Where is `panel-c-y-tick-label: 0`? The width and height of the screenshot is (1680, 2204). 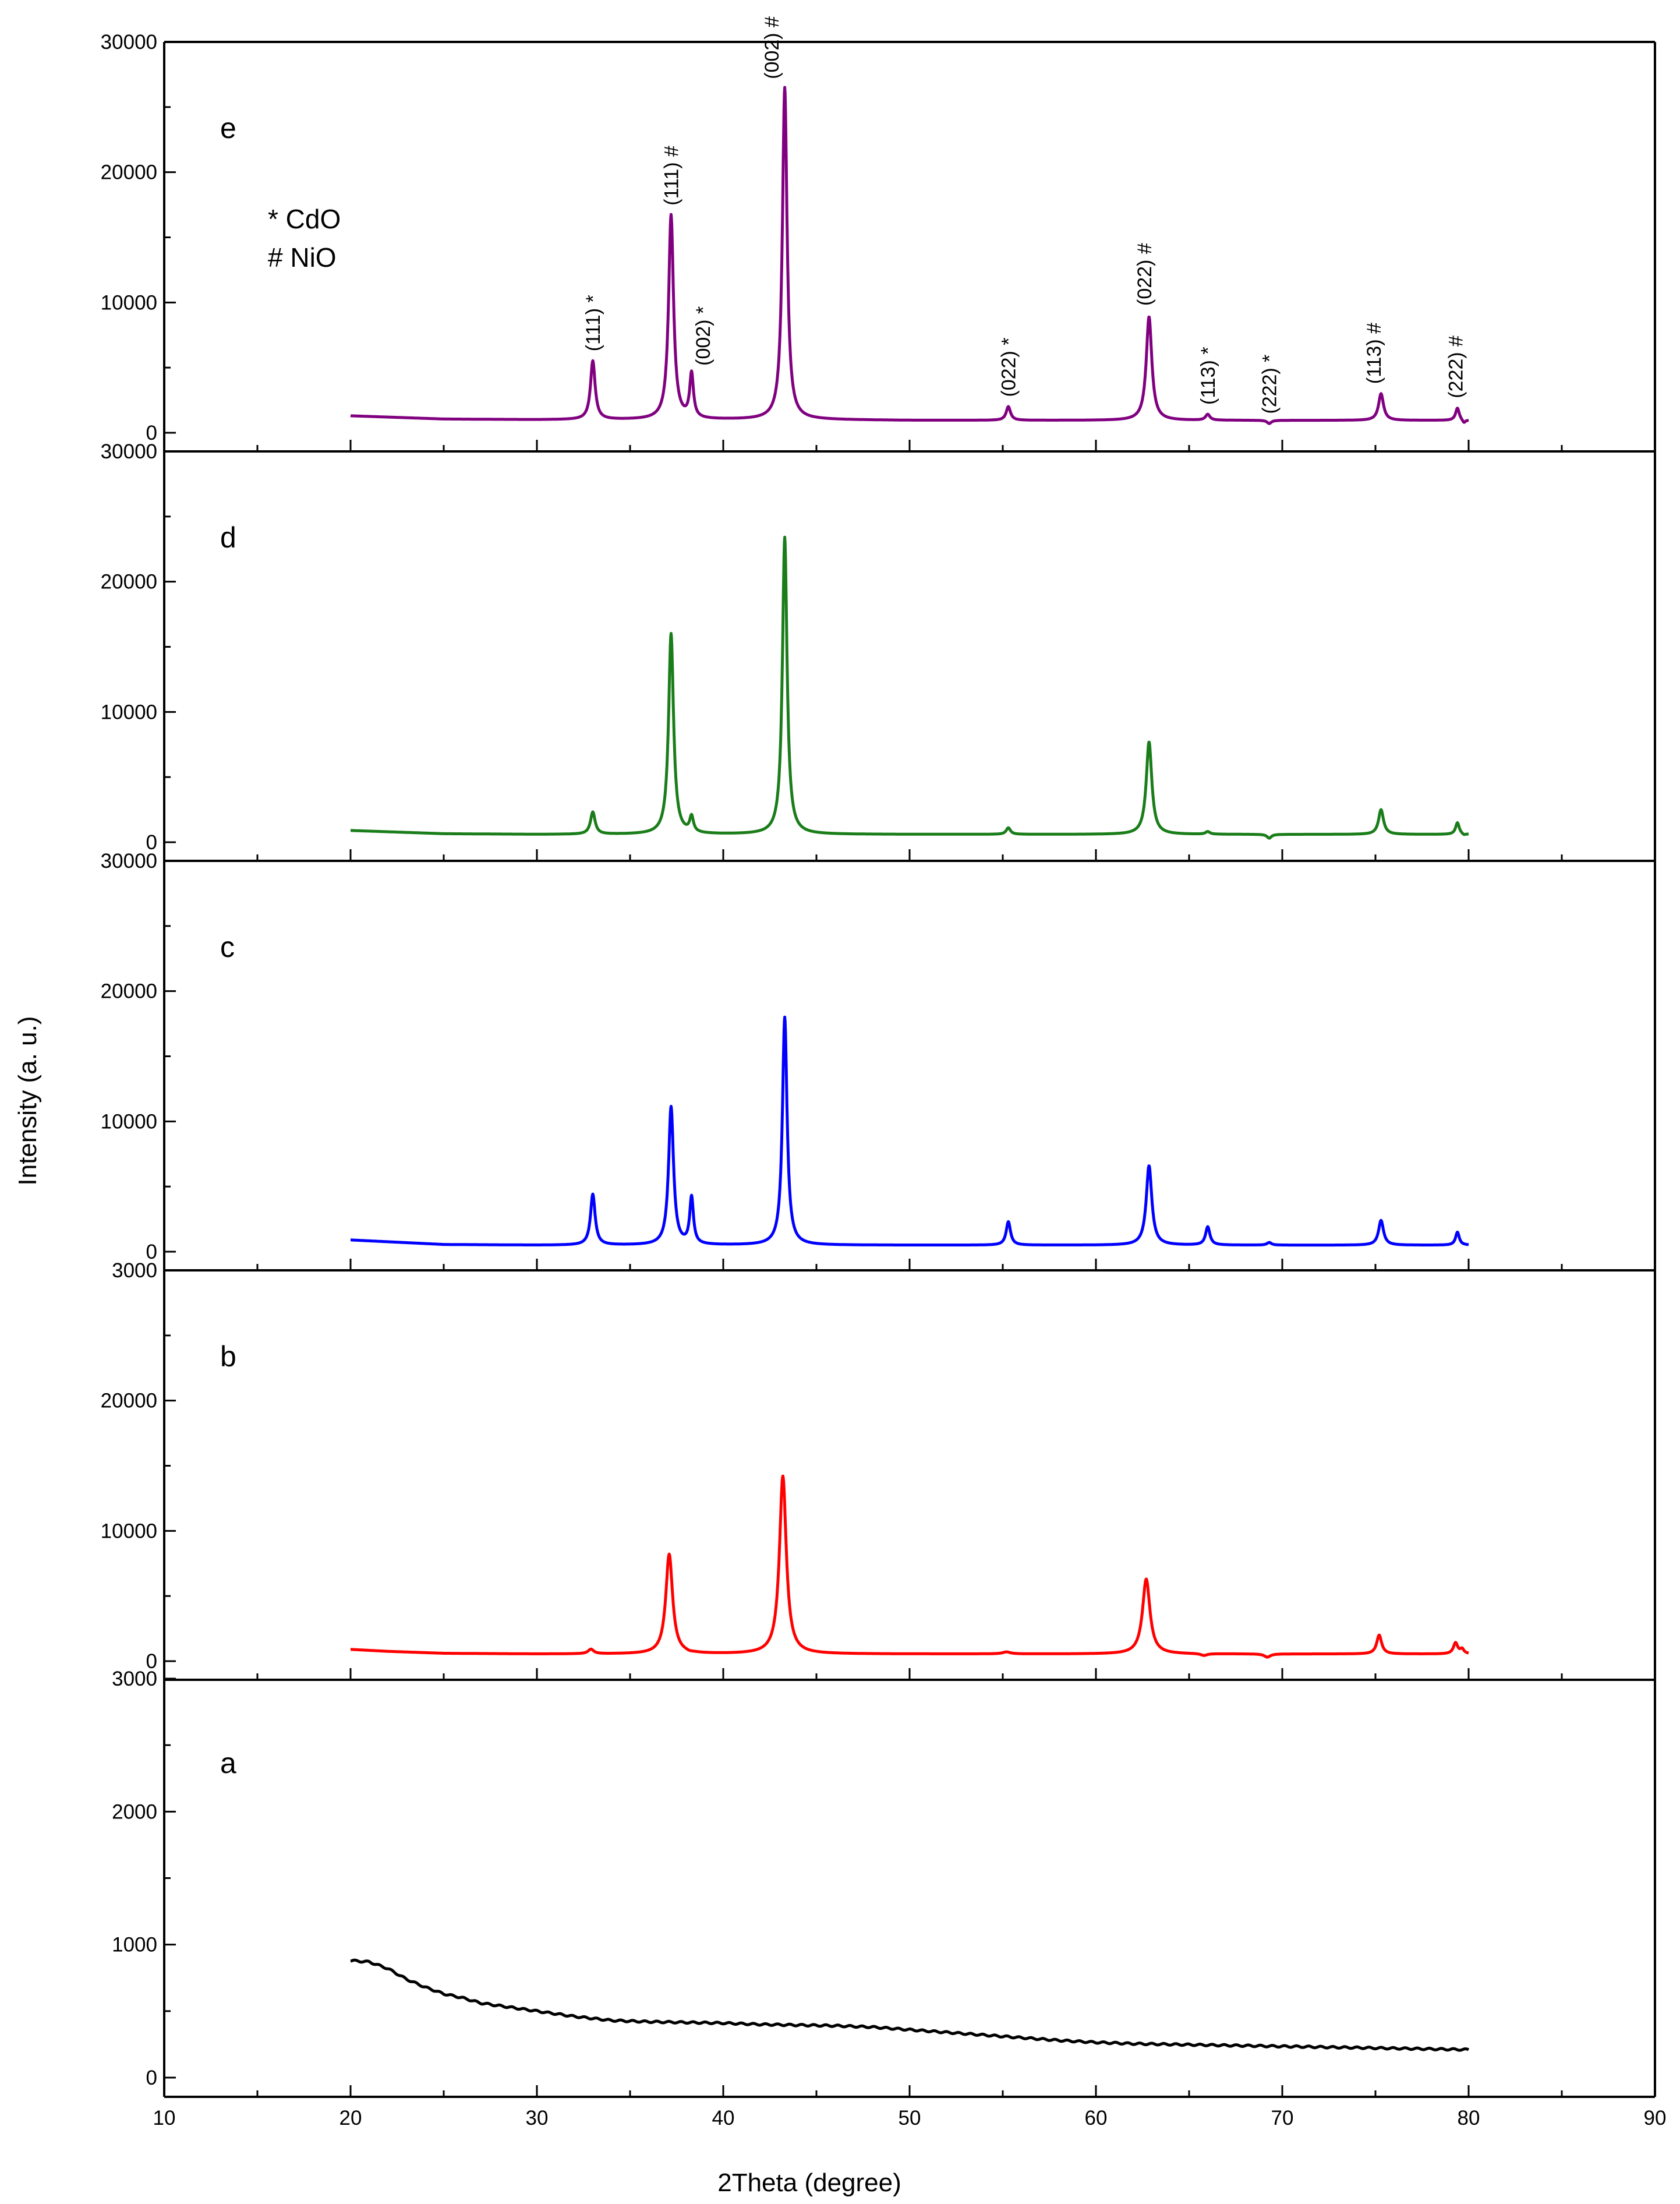
panel-c-y-tick-label: 0 is located at coordinates (151, 1252).